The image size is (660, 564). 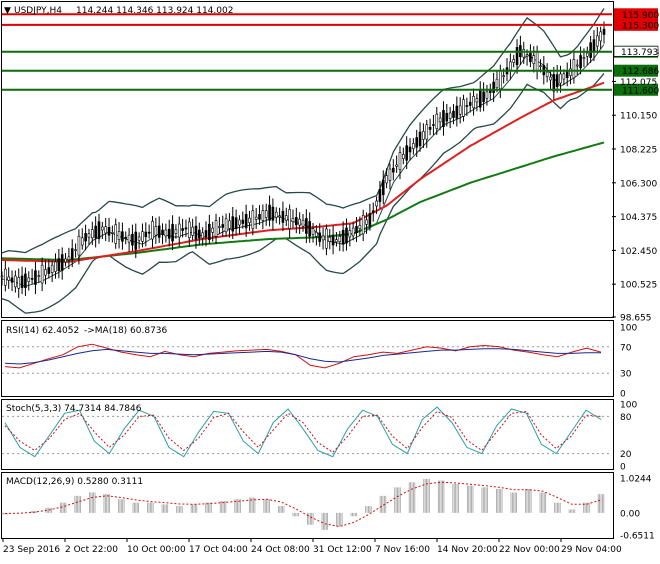 I want to click on x-tick-label-8: 22 Nov 00:00, so click(x=529, y=550).